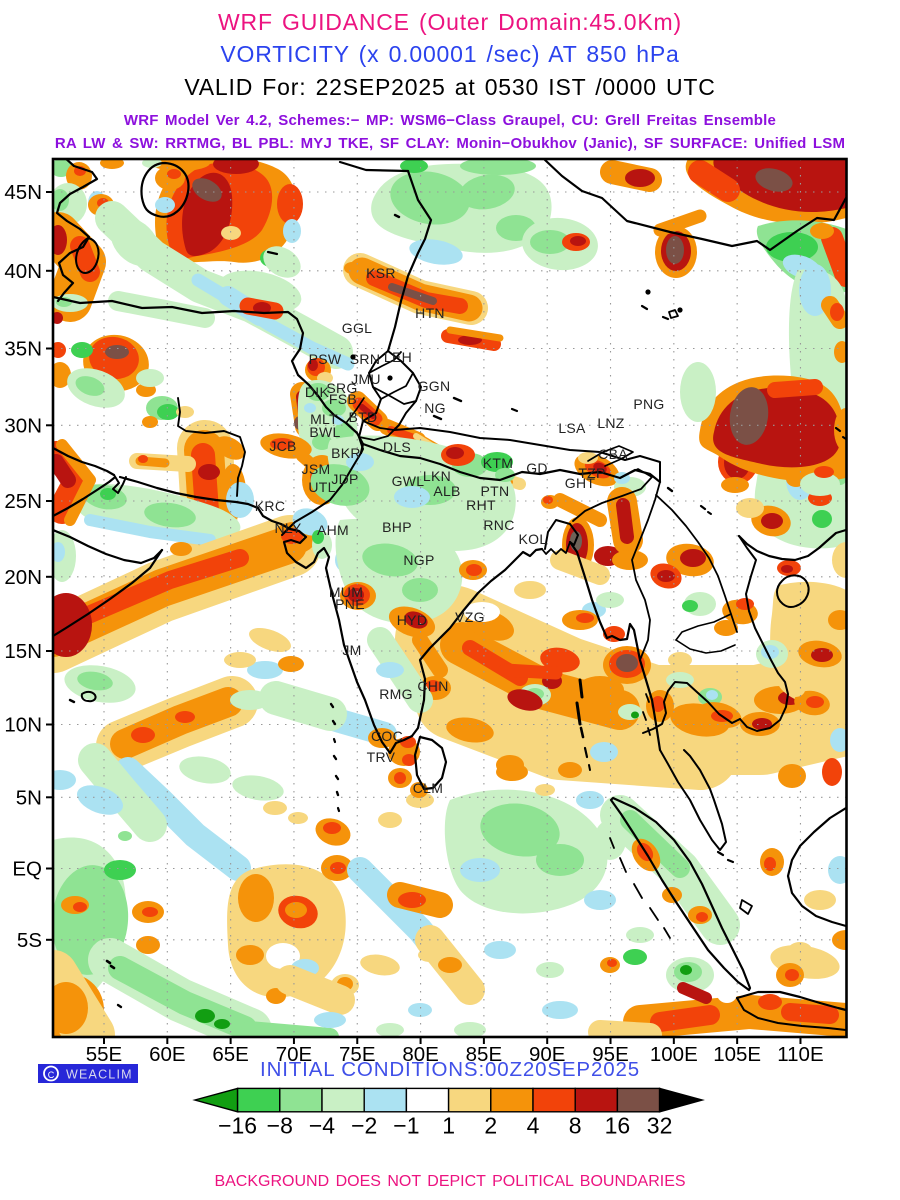  I want to click on svg-text: BTD, so click(363, 417).